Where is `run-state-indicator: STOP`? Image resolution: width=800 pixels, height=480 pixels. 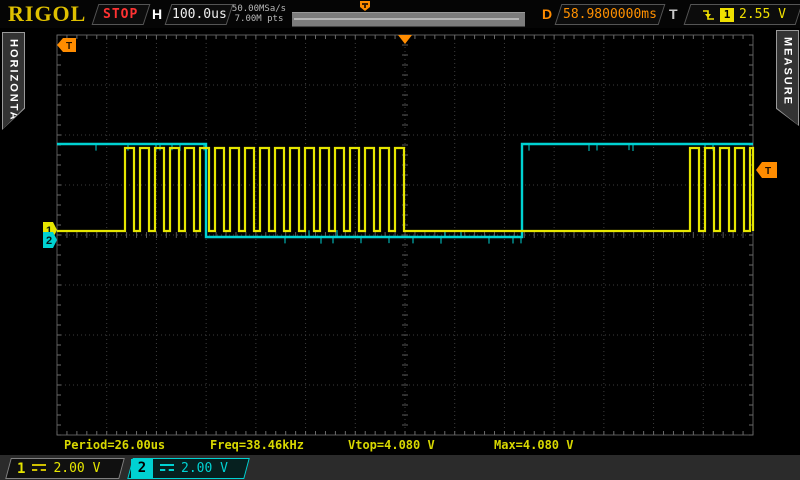 run-state-indicator: STOP is located at coordinates (121, 14).